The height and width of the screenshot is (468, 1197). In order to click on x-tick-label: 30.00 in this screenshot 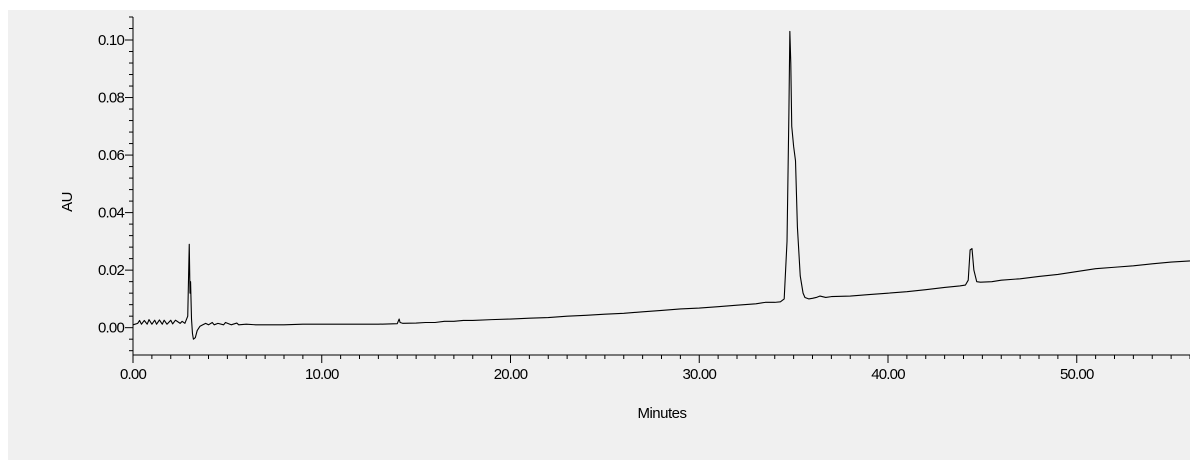, I will do `click(699, 374)`.